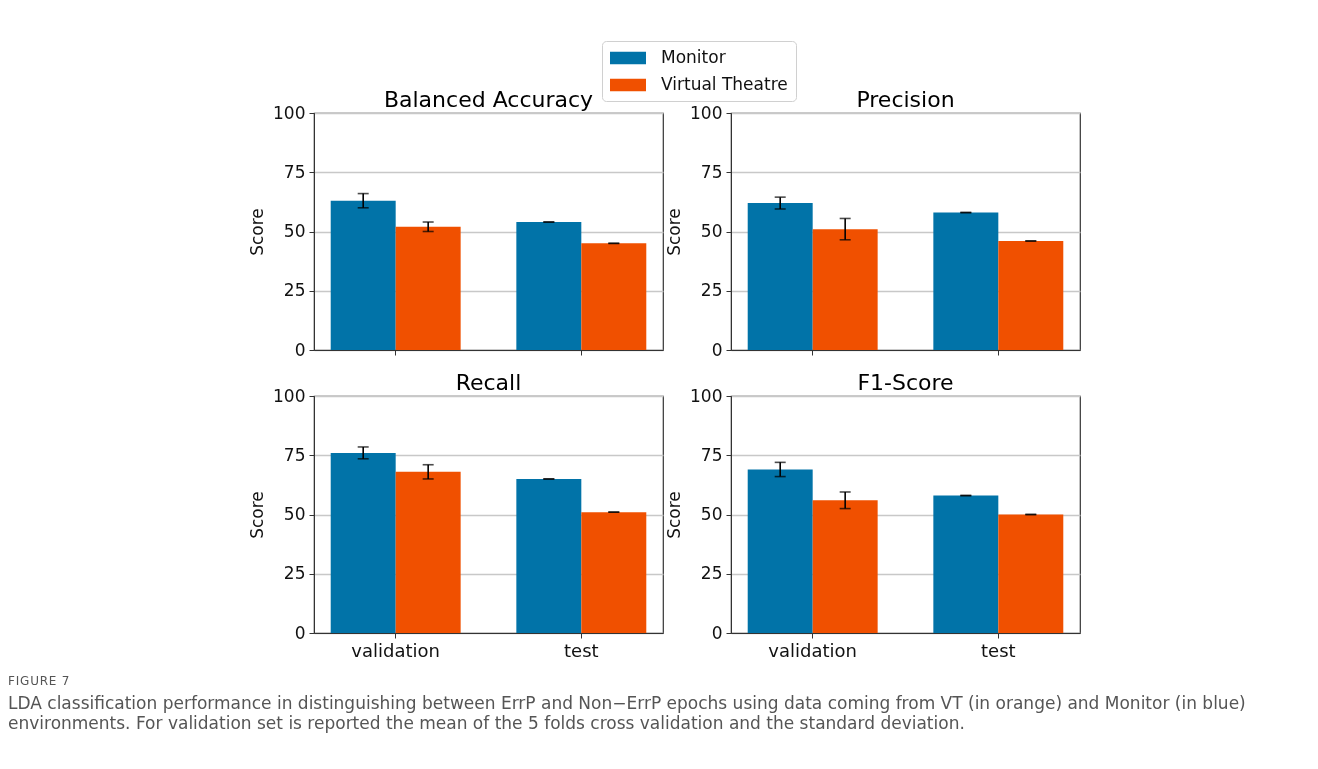  What do you see at coordinates (905, 99) in the screenshot?
I see `chart-title: Precision` at bounding box center [905, 99].